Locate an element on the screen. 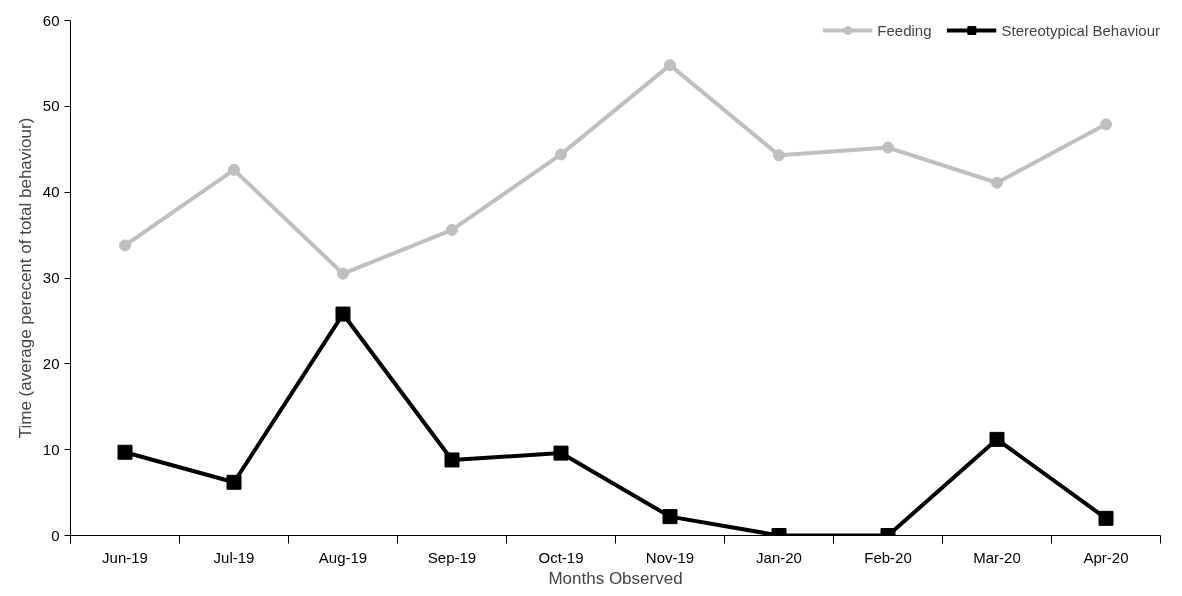  x-tick-label: Oct-19 is located at coordinates (561, 557).